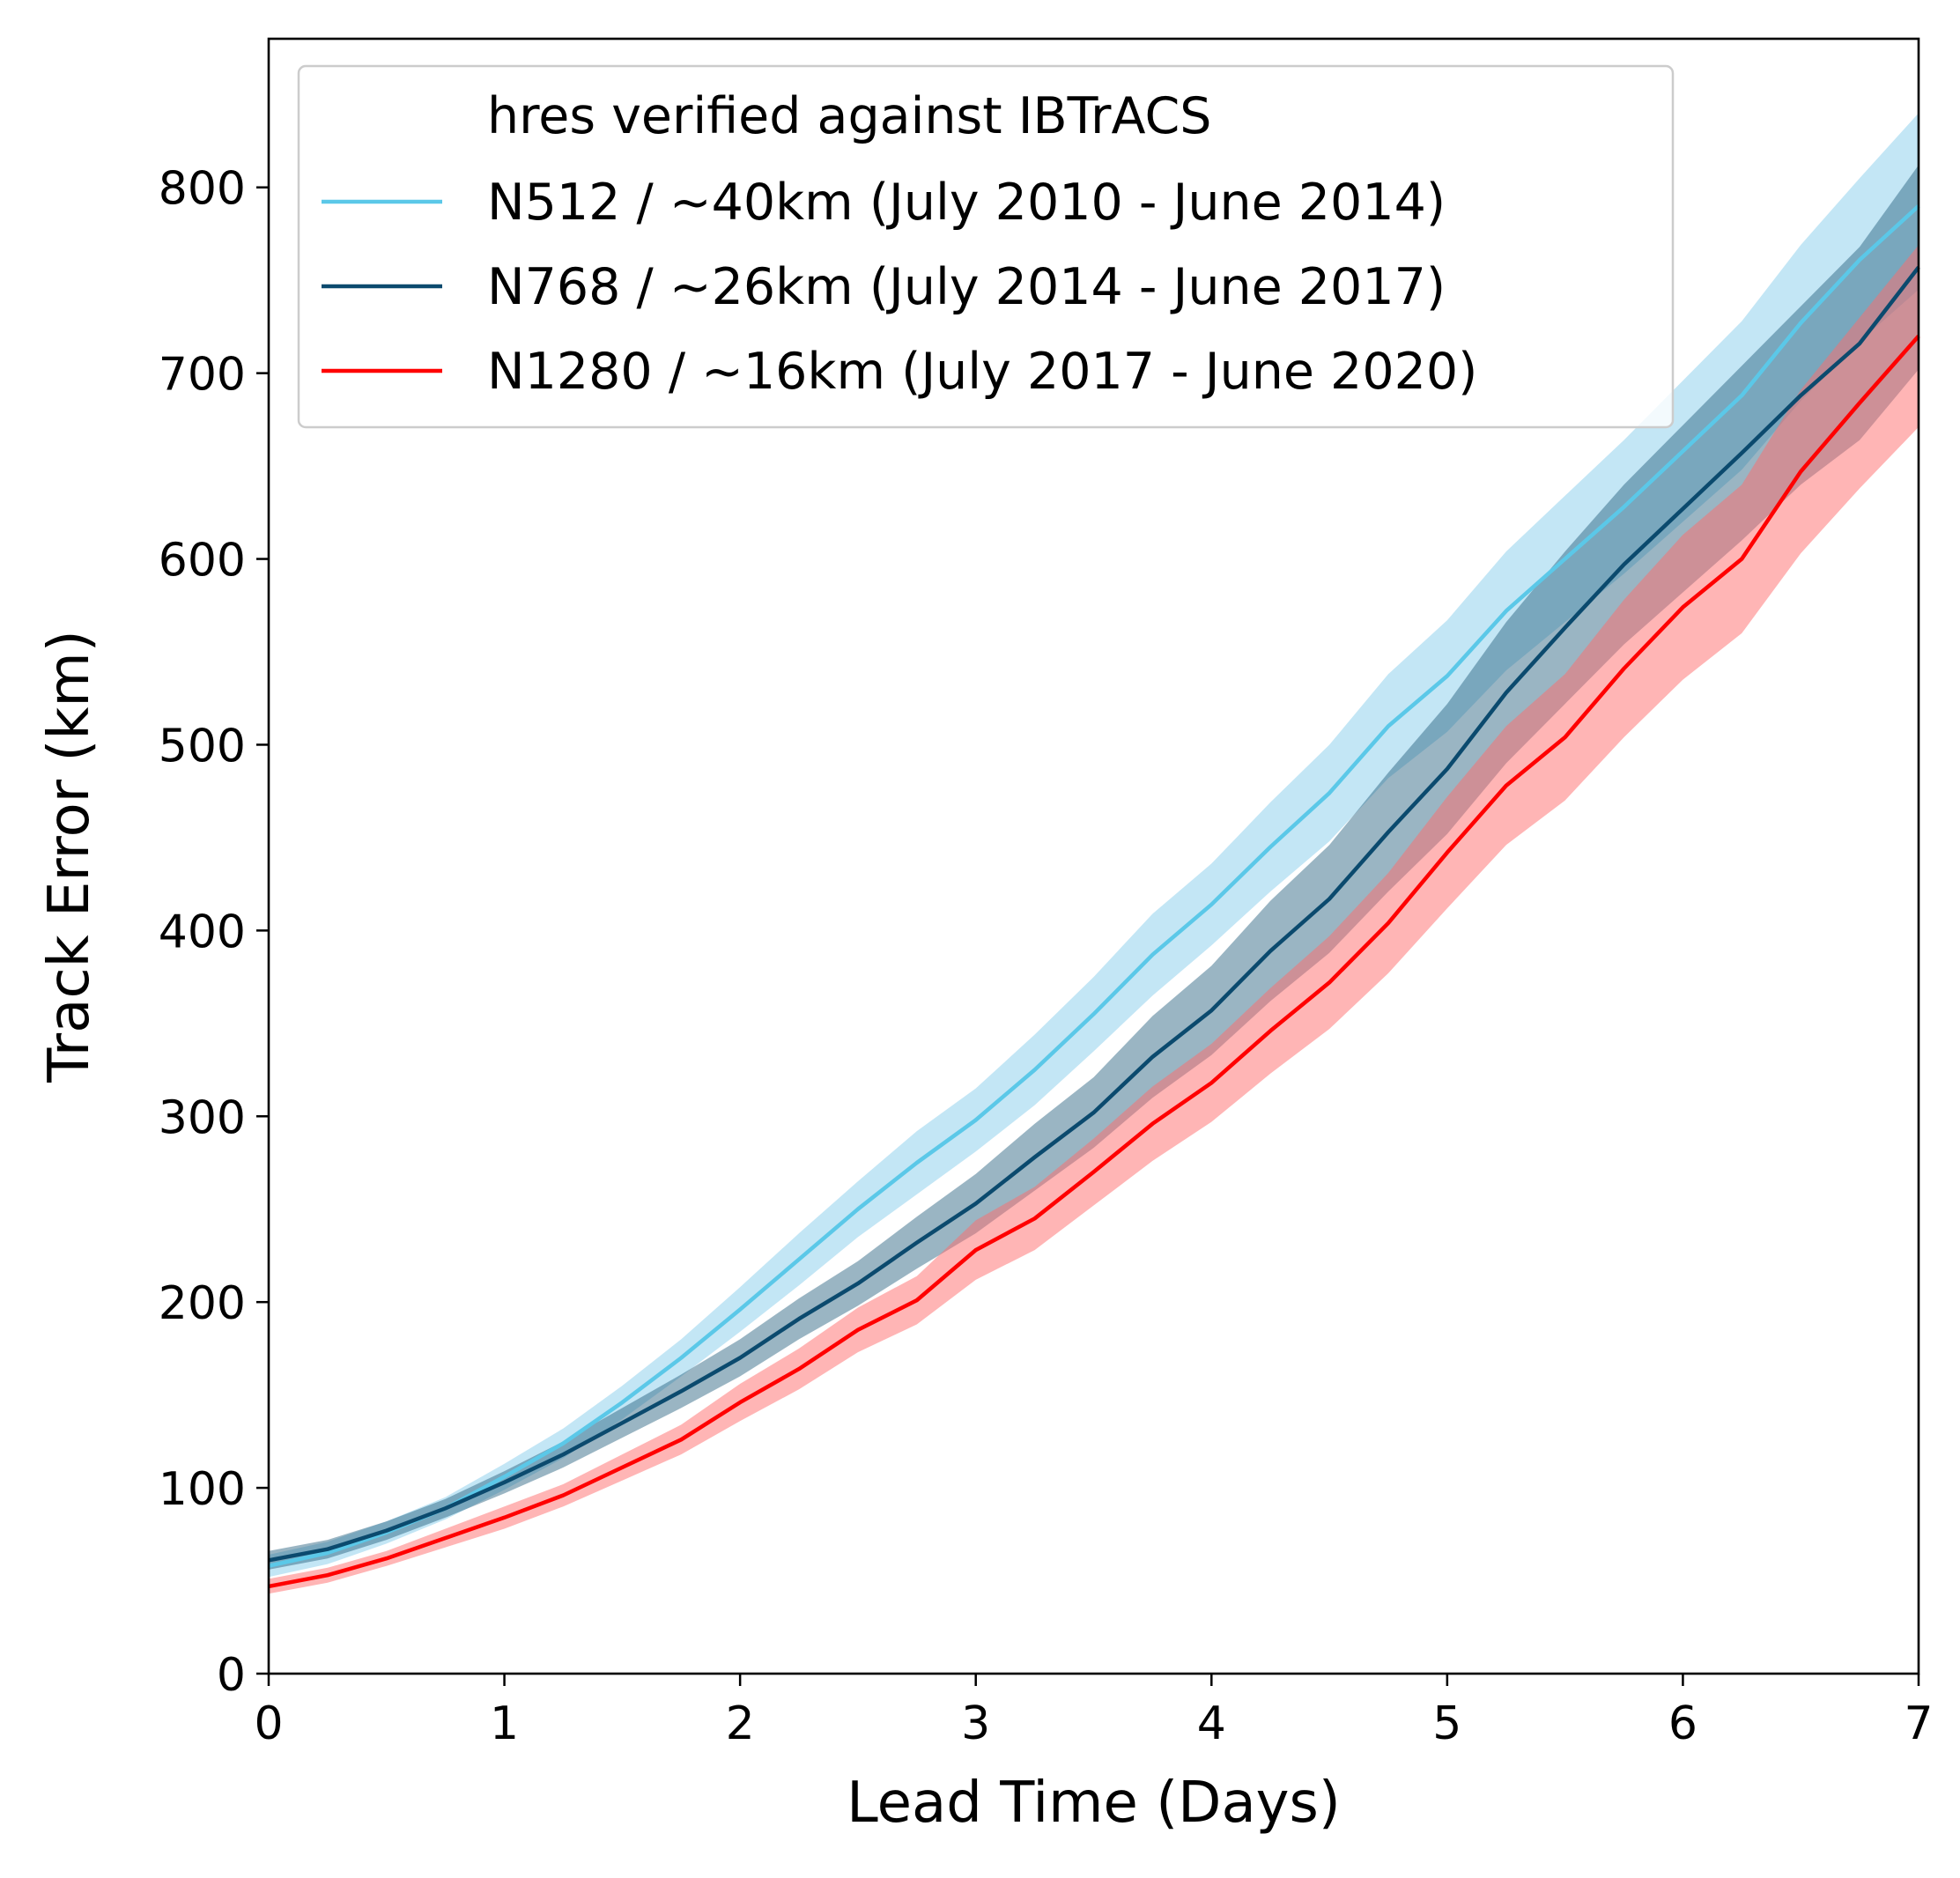 The height and width of the screenshot is (1878, 1960). What do you see at coordinates (966, 203) in the screenshot?
I see `legend-label-1: N512 / ~40km (July 2010 - June 2014)` at bounding box center [966, 203].